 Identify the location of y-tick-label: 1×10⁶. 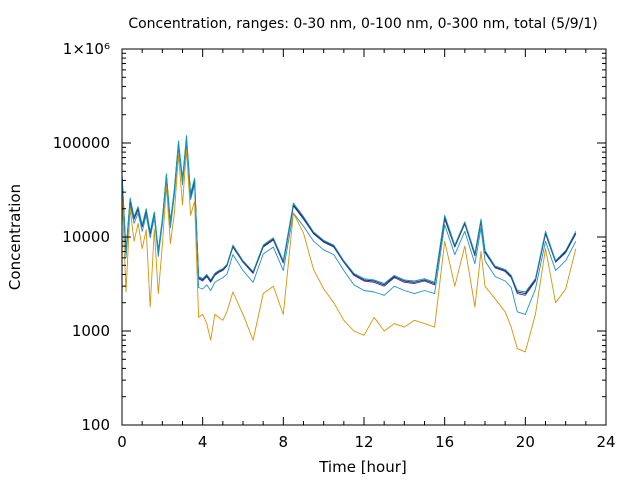
(86, 49).